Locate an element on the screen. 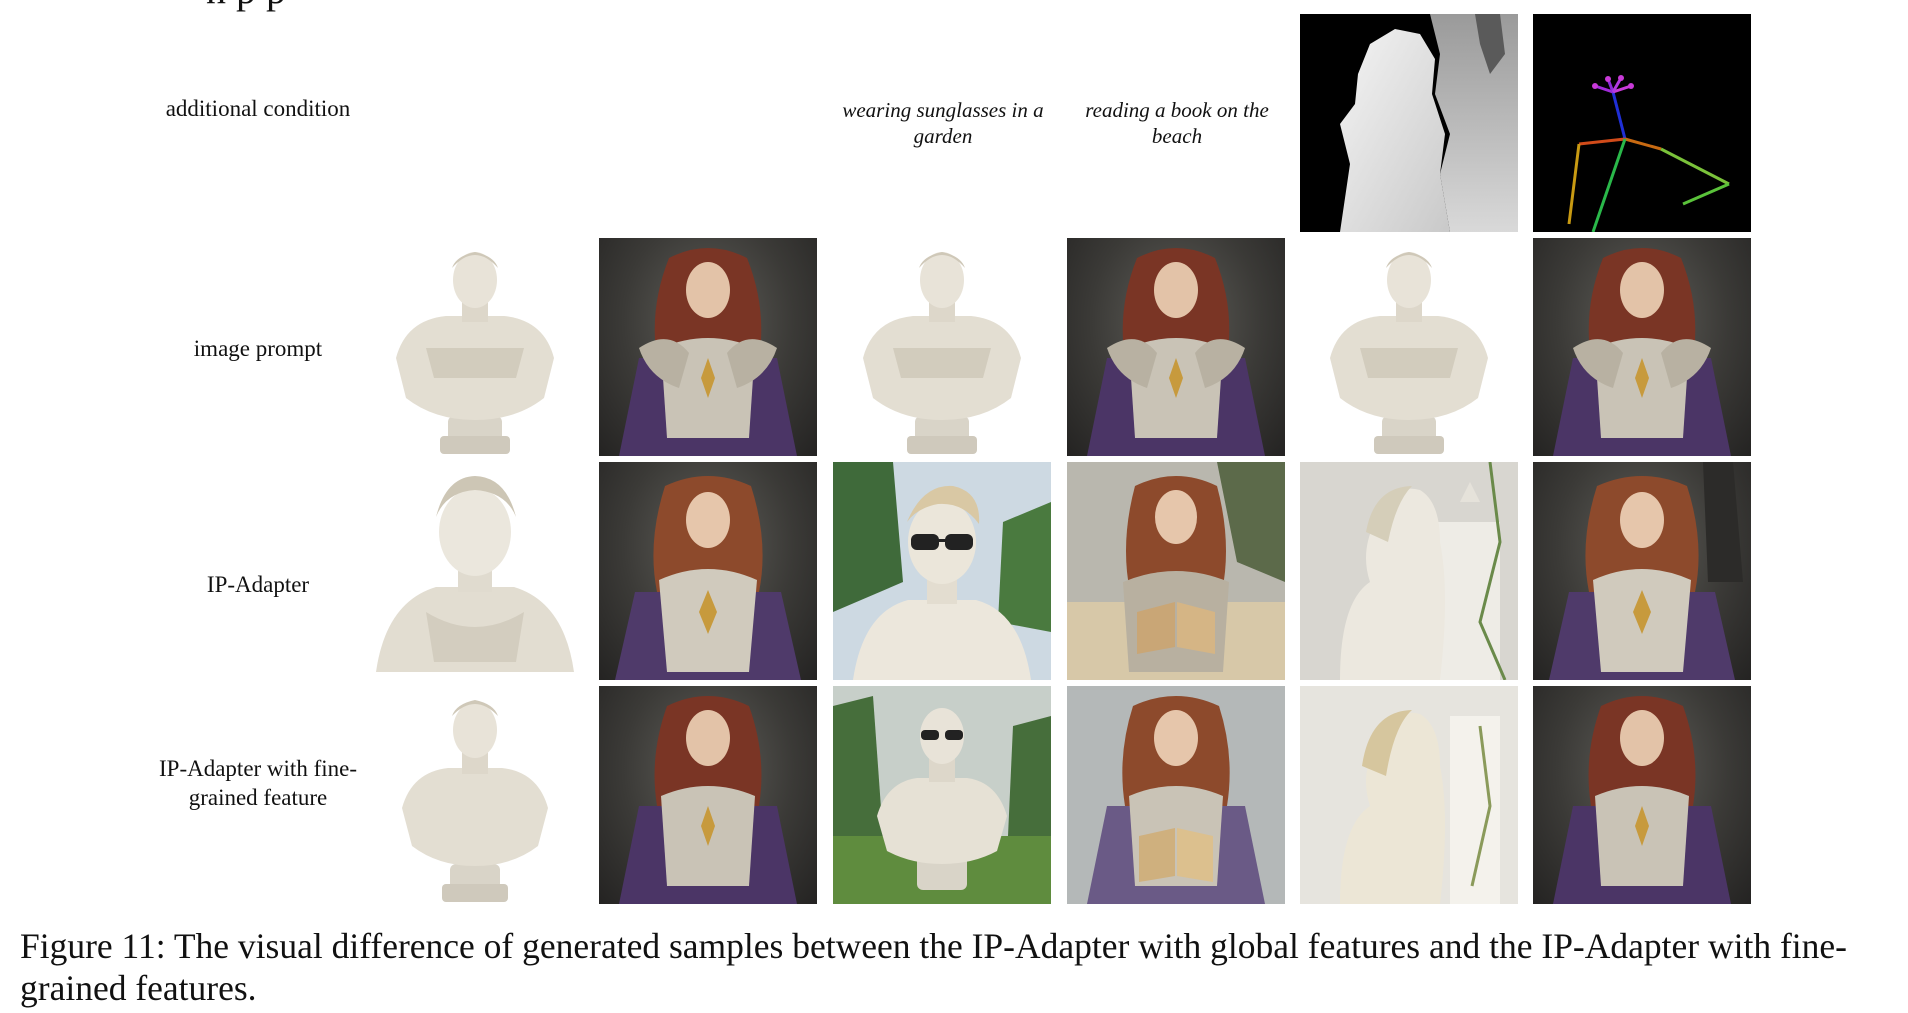  row-label-additional-condition: additional condition is located at coordinates (258, 108).